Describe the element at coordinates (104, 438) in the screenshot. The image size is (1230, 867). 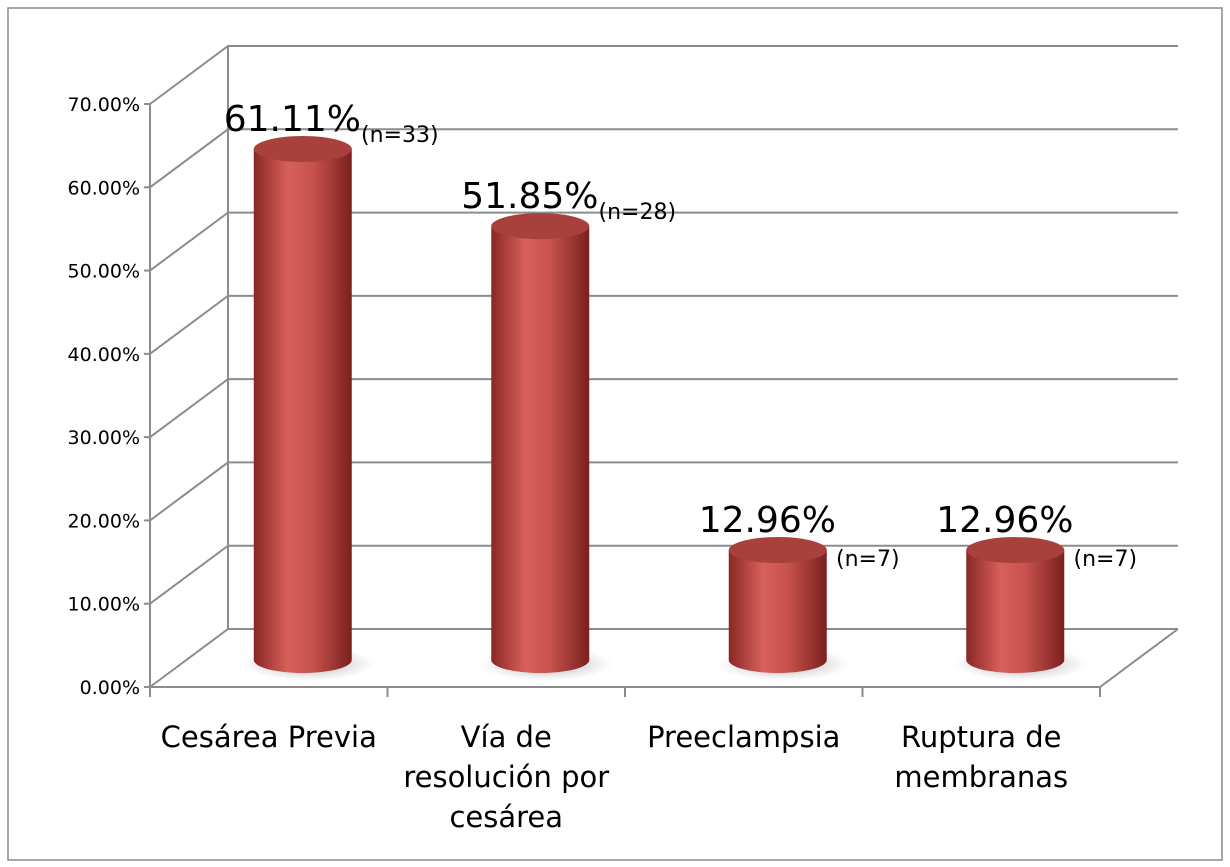
I see `y-tick-label: 30.00%` at that location.